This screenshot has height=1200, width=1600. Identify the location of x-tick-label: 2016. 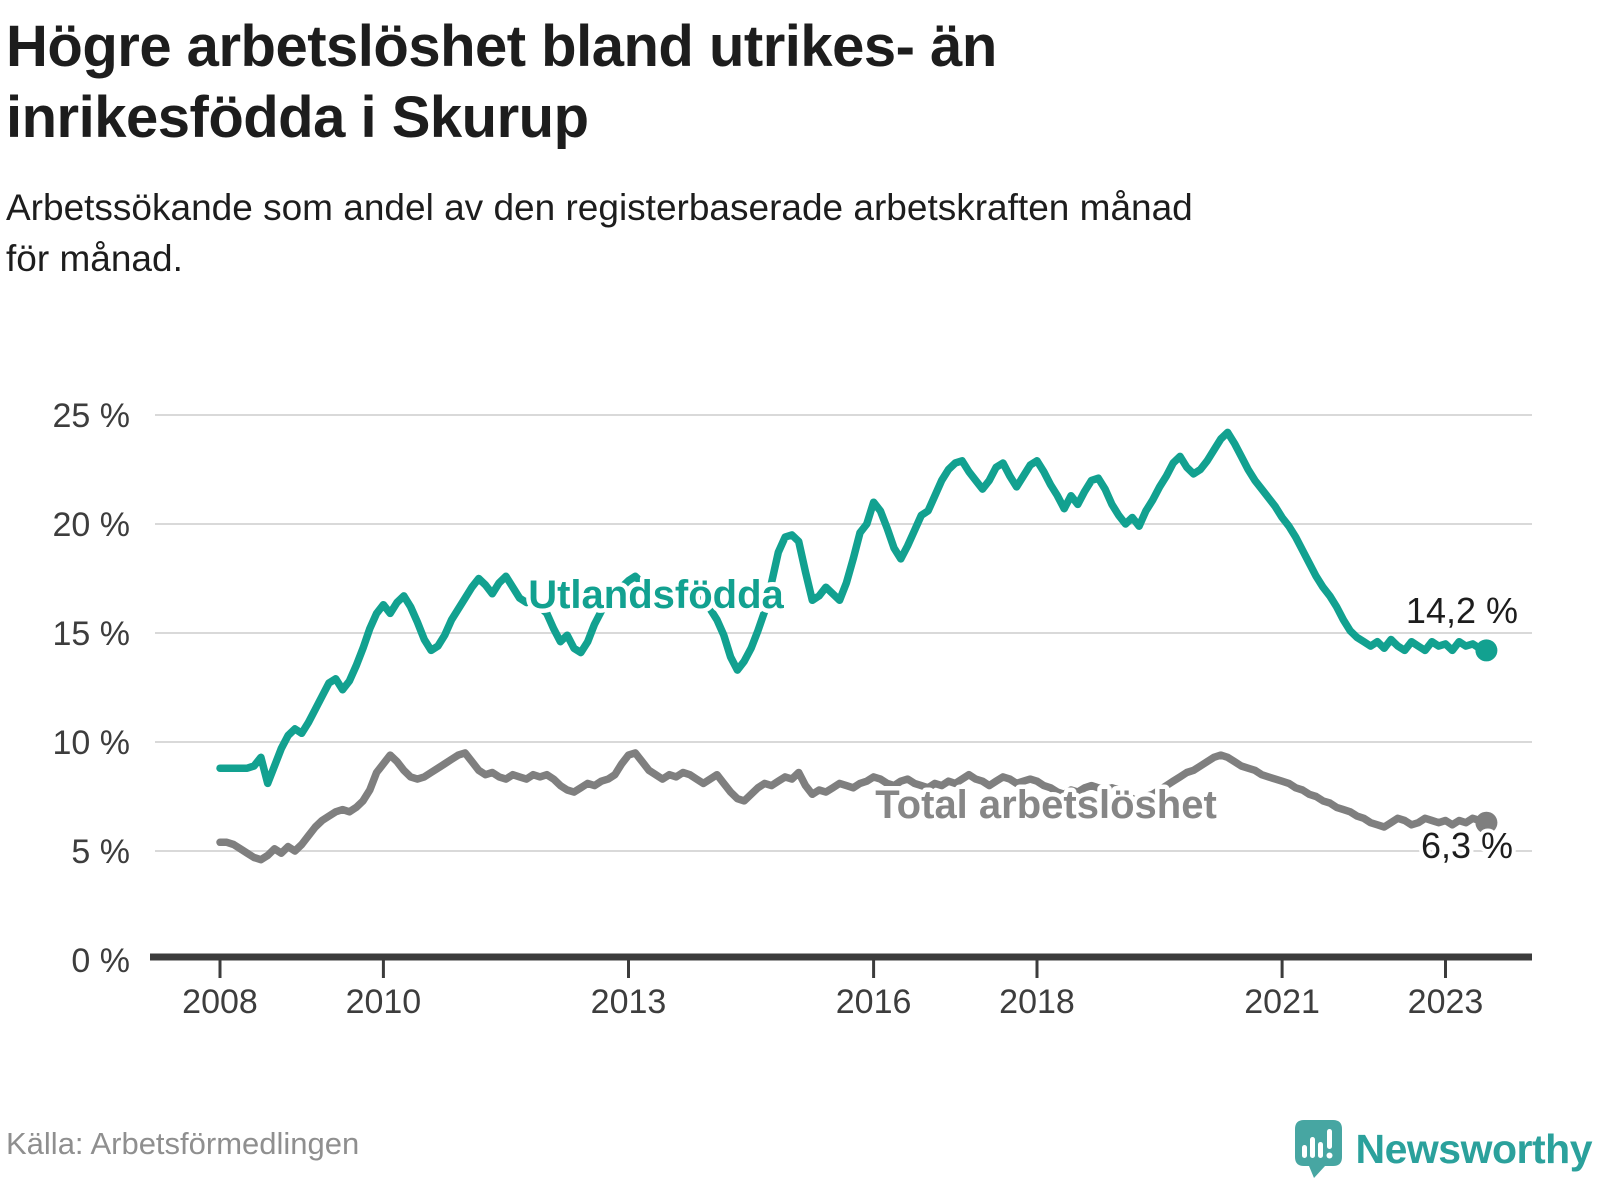
(874, 1002).